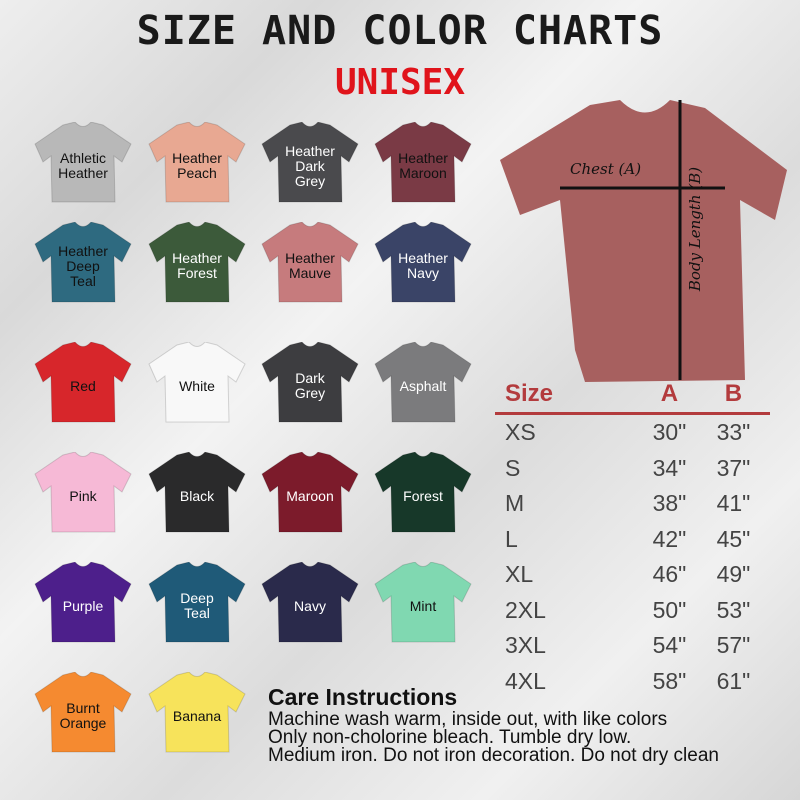 The width and height of the screenshot is (800, 800). What do you see at coordinates (733, 467) in the screenshot?
I see `length-cell: 37"` at bounding box center [733, 467].